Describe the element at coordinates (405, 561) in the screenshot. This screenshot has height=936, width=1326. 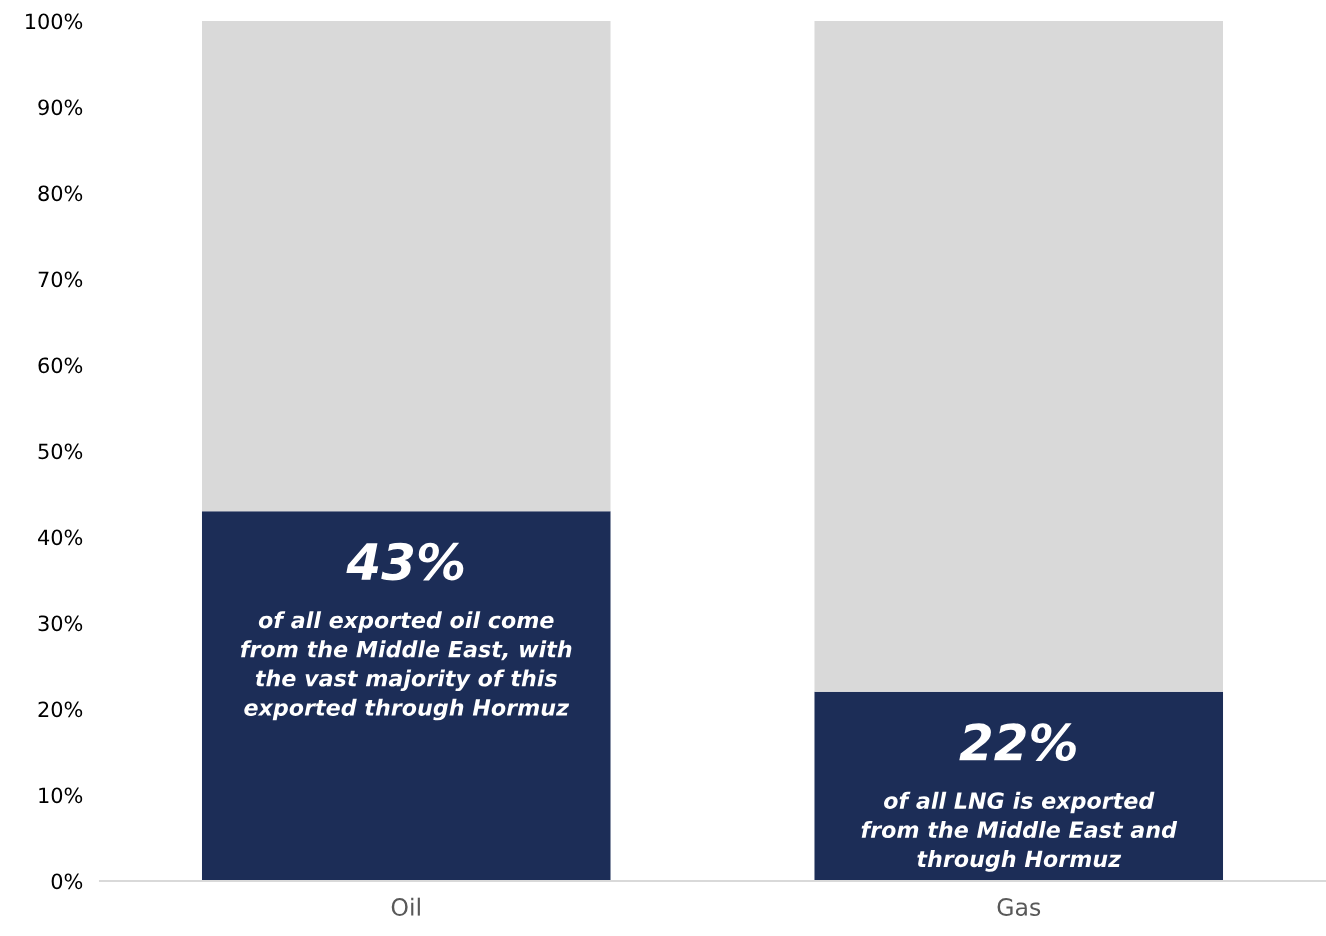
I see `data-label: 43%` at that location.